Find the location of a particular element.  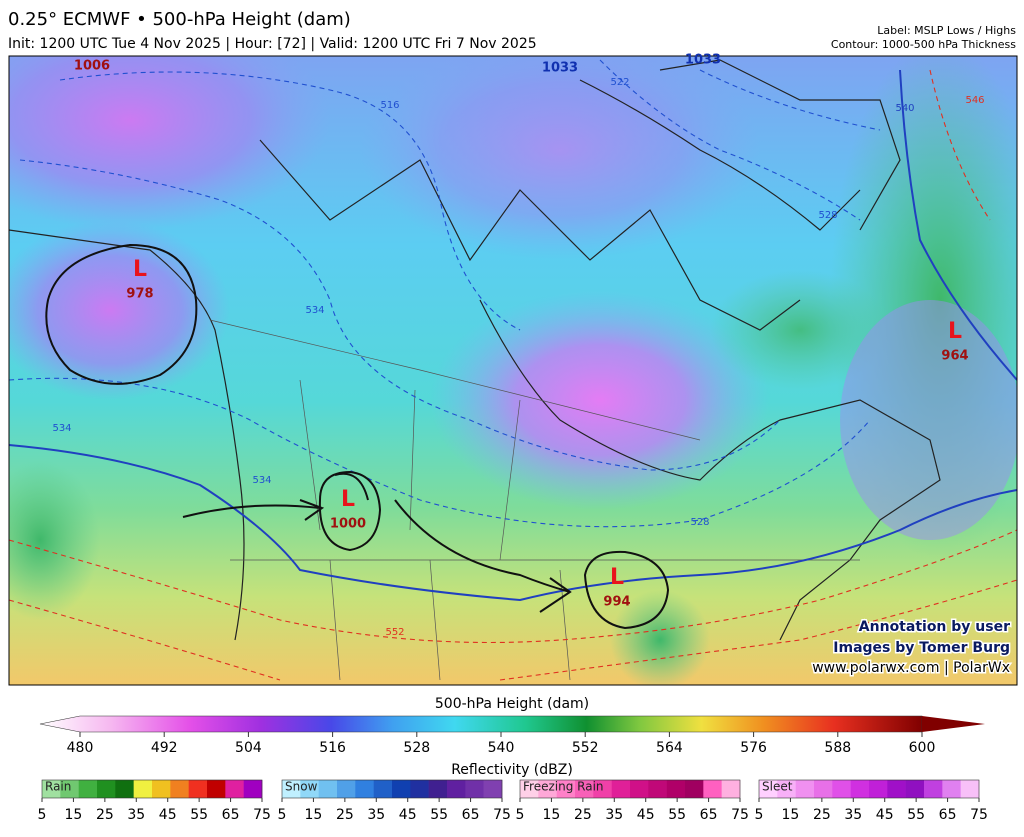

height-colorbar-end is located at coordinates (953, 724).